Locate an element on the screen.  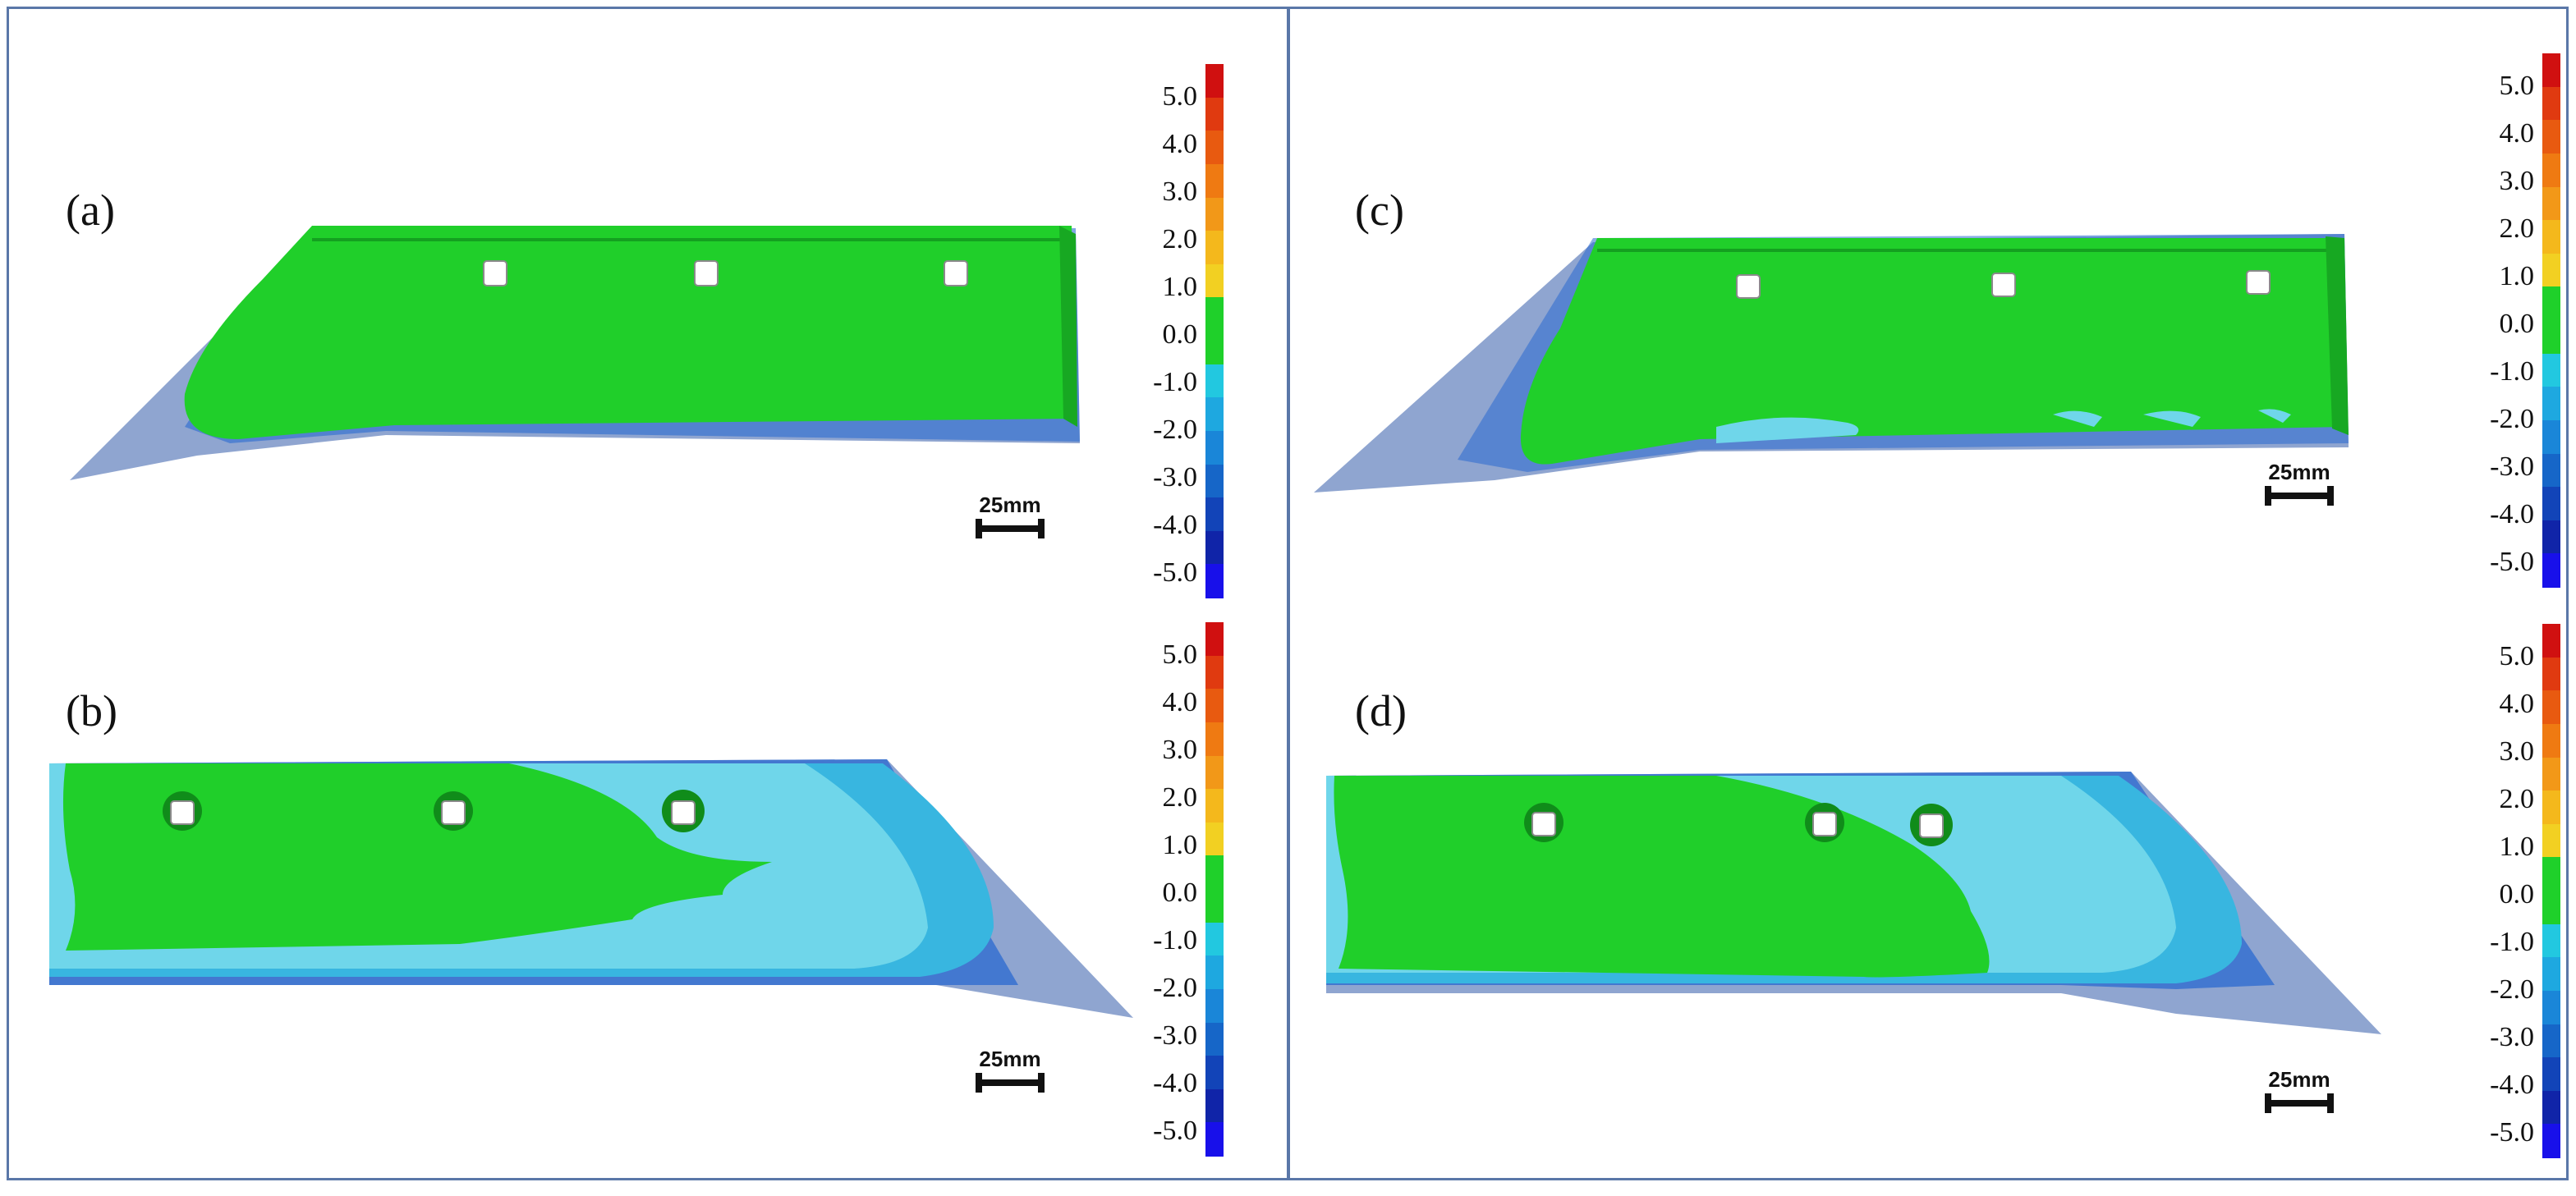
share-a-green-surface is located at coordinates (630, 332).